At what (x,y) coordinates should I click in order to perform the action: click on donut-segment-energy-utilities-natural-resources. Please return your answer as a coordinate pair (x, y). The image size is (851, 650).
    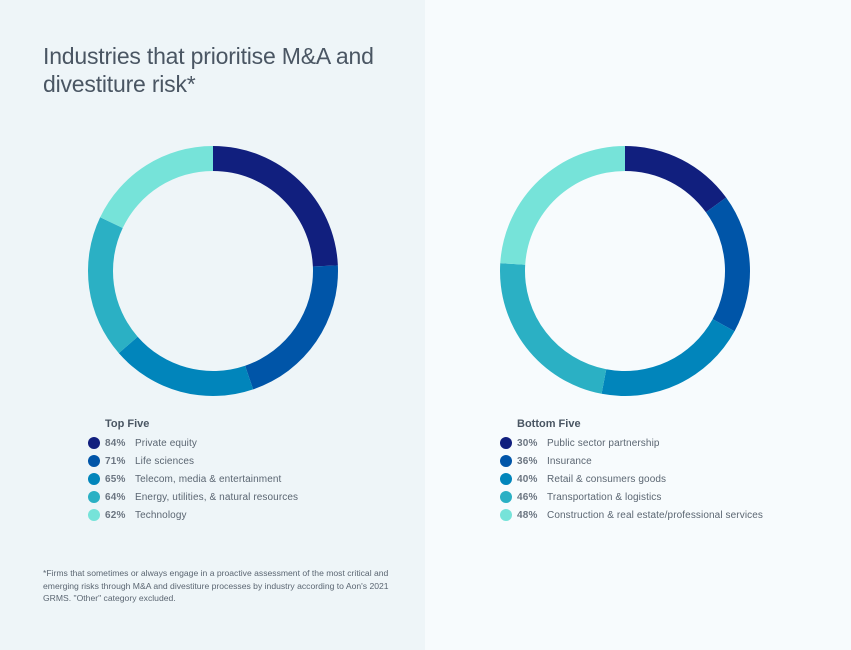
    Looking at the image, I should click on (112, 285).